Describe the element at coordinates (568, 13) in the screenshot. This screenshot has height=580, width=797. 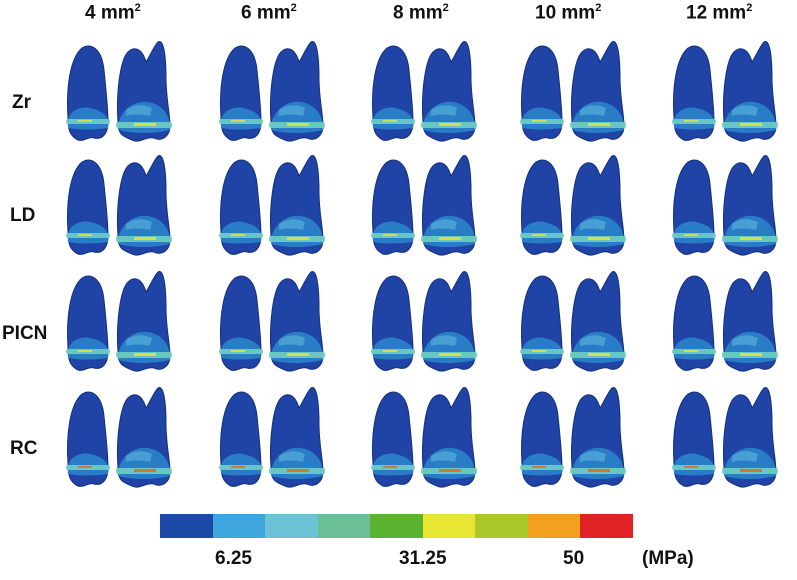
I see `column-header-10mm: 10 mm2` at that location.